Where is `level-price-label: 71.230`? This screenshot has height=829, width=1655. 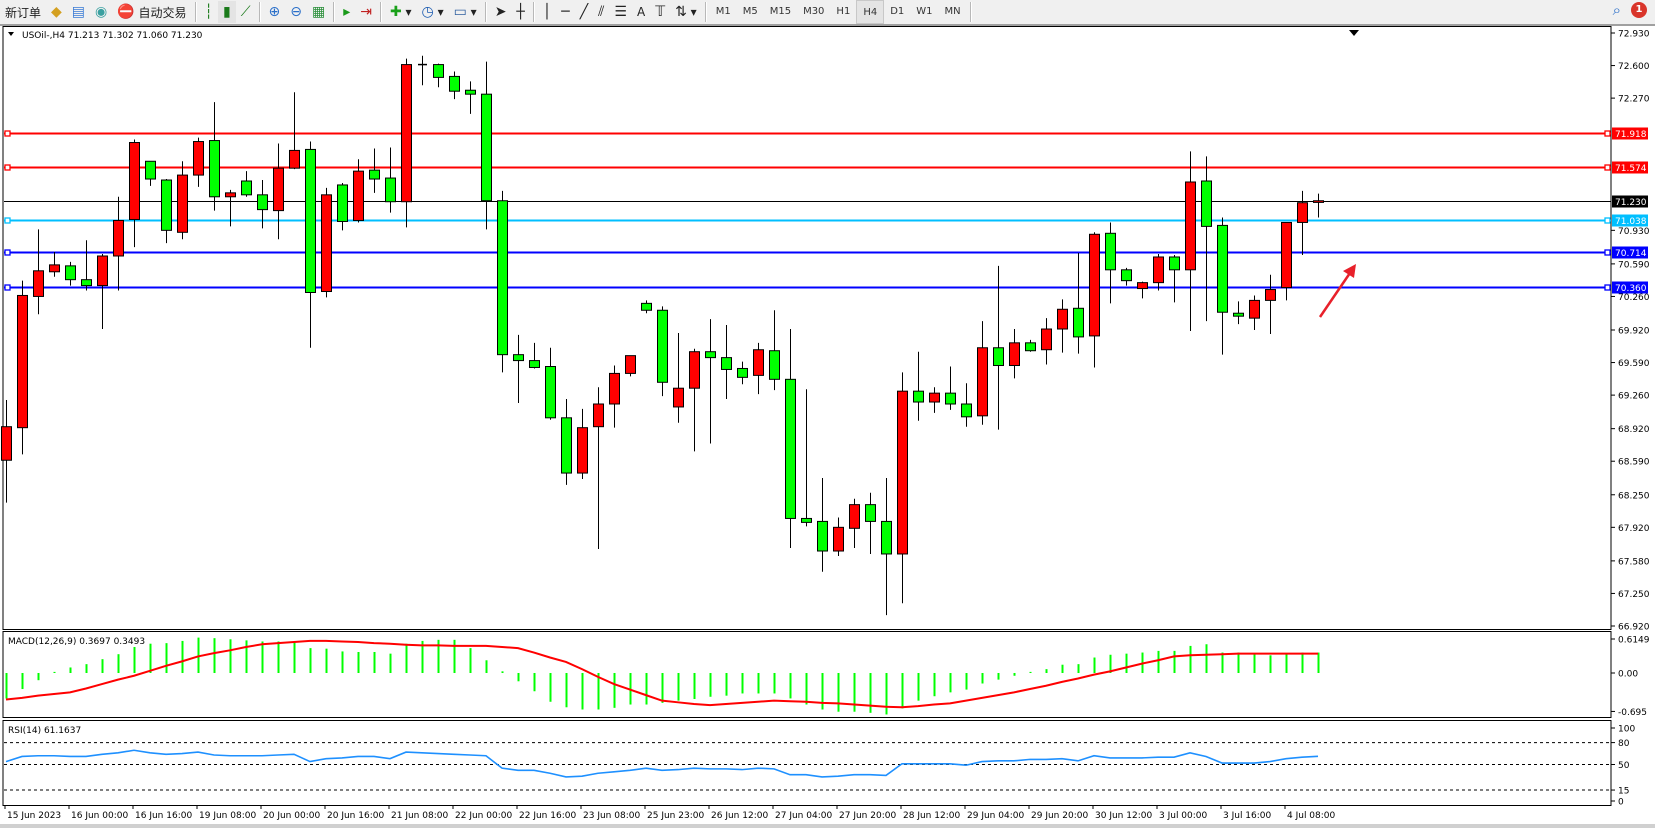 level-price-label: 71.230 is located at coordinates (1631, 203).